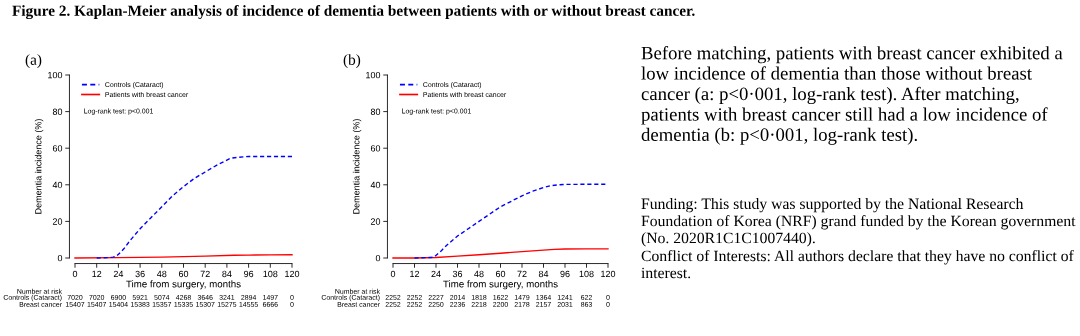 Image resolution: width=1080 pixels, height=336 pixels. What do you see at coordinates (857, 264) in the screenshot?
I see `text: Conflict of Interests: All authors declare that they have no conflict of interest.` at bounding box center [857, 264].